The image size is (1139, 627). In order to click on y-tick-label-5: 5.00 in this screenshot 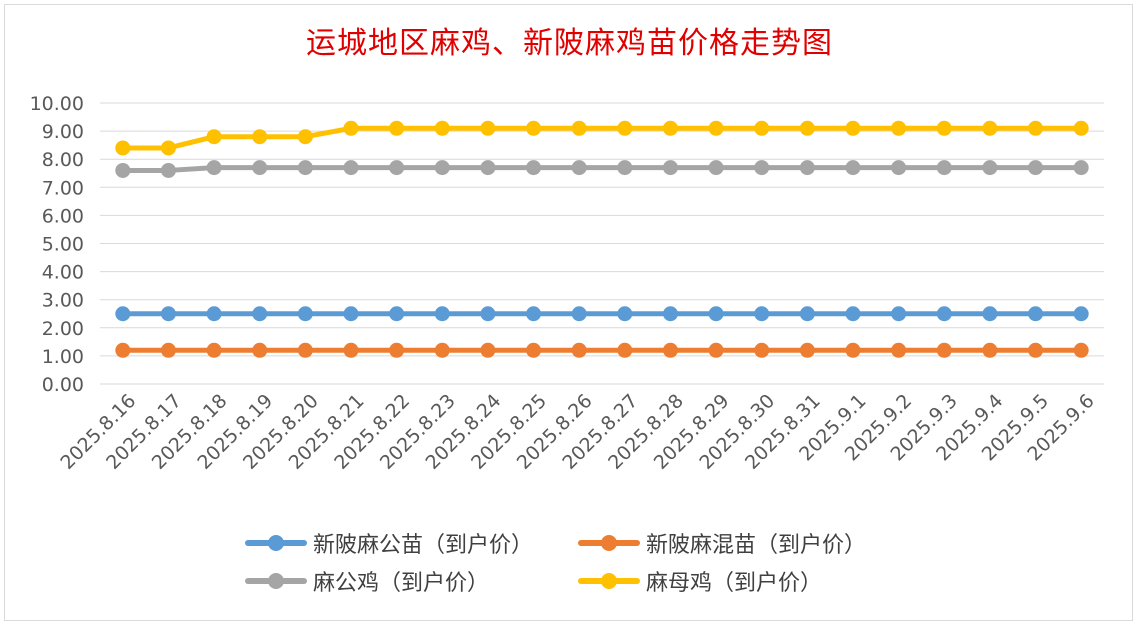, I will do `click(63, 245)`.